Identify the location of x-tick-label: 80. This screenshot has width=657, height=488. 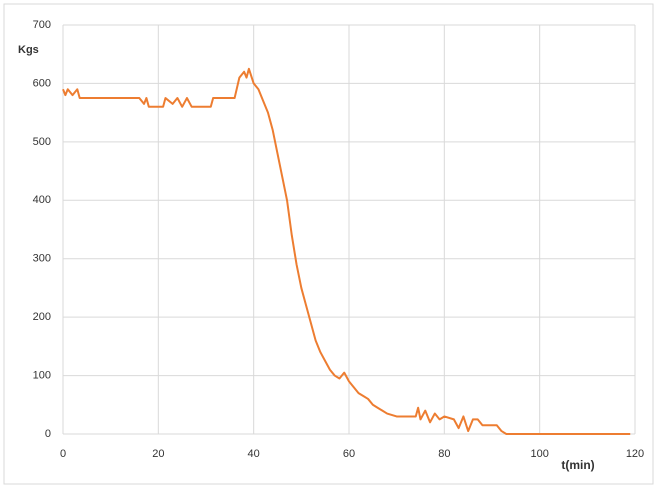
(444, 454).